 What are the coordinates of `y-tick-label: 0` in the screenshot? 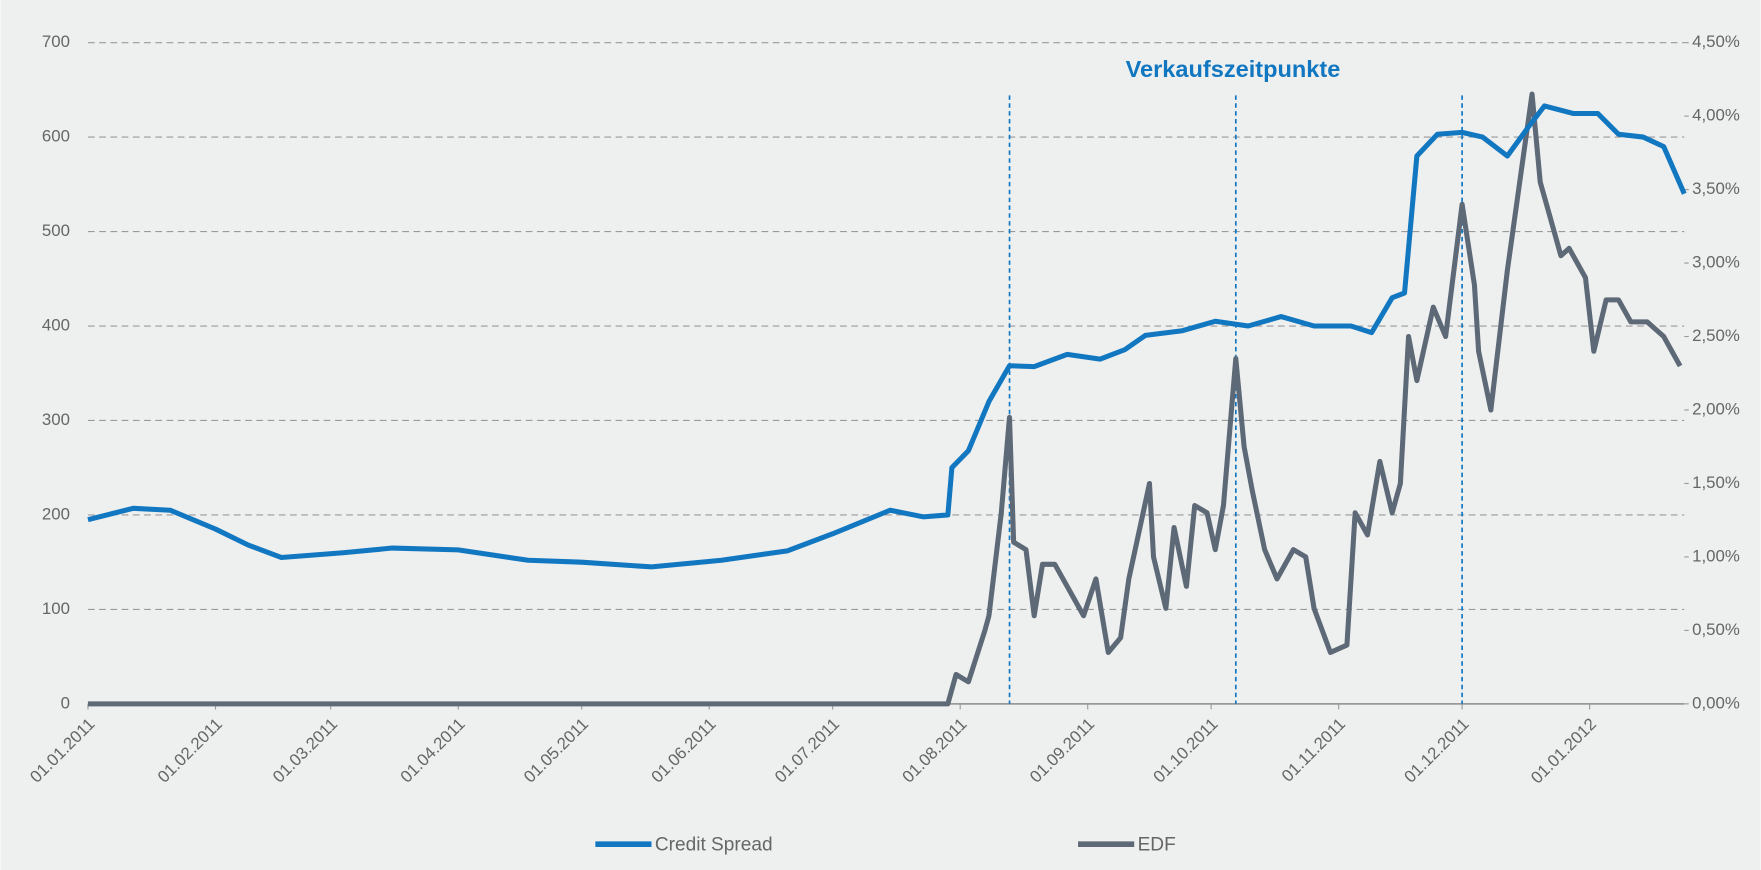 It's located at (65, 702).